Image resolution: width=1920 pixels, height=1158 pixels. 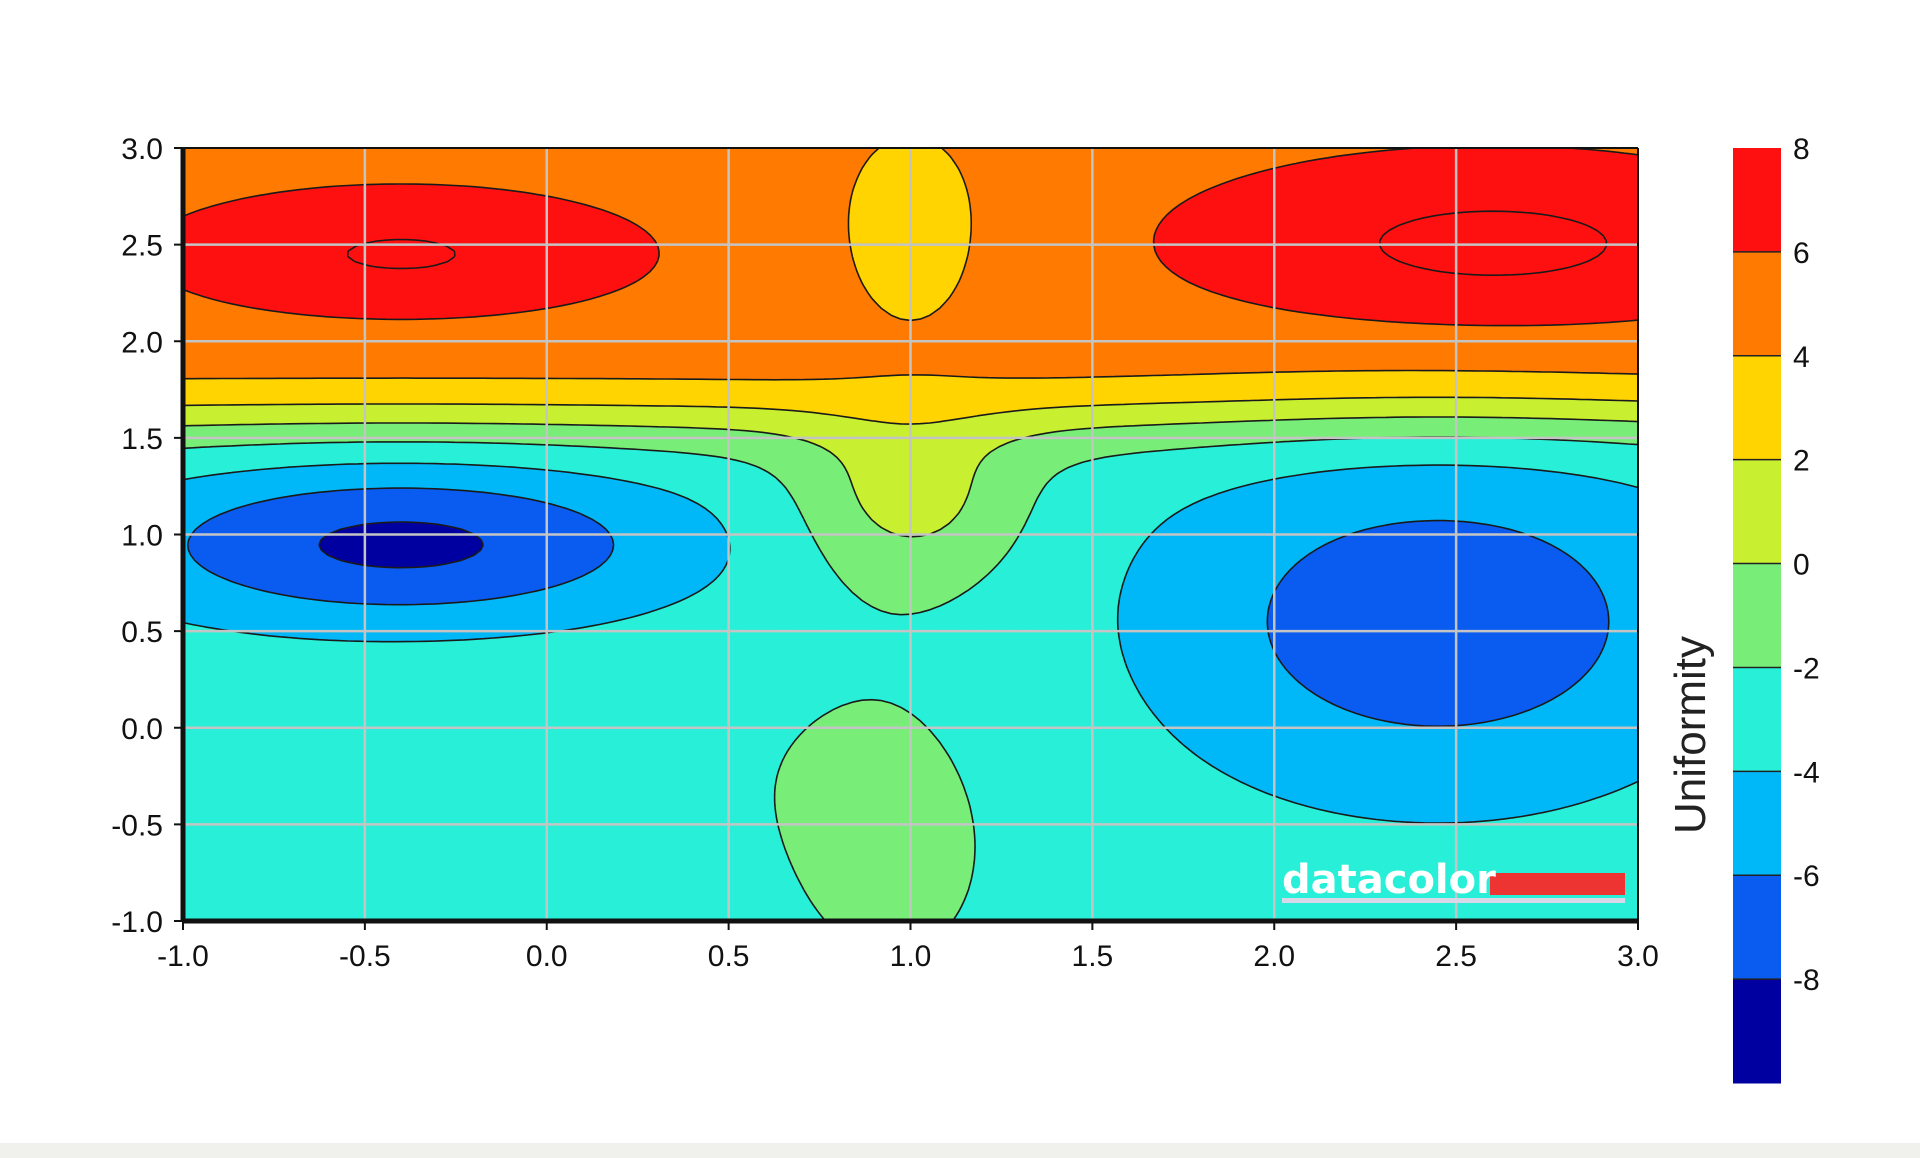 I want to click on colorbar-tick-label: 6, so click(x=1801, y=253).